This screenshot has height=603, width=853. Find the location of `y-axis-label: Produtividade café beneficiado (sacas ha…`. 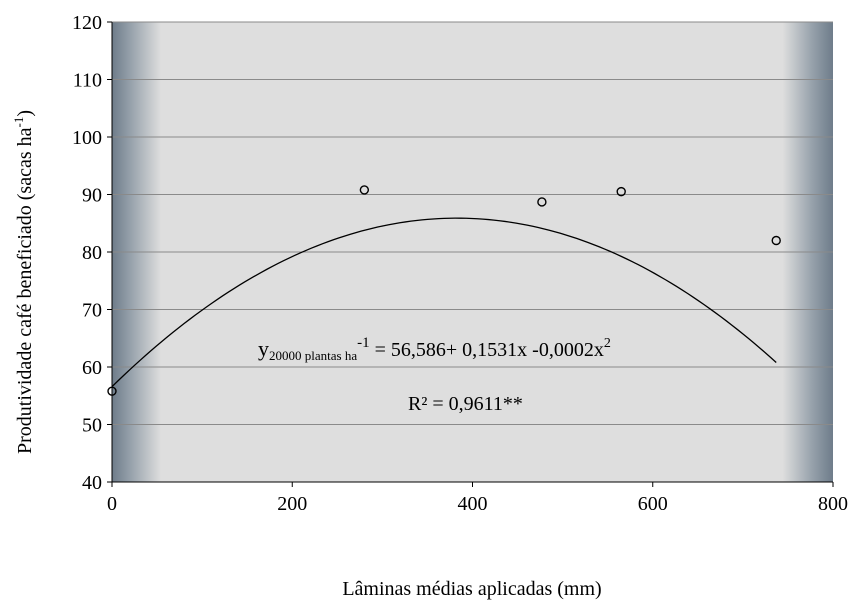

y-axis-label: Produtividade café beneficiado (sacas ha… is located at coordinates (23, 282).